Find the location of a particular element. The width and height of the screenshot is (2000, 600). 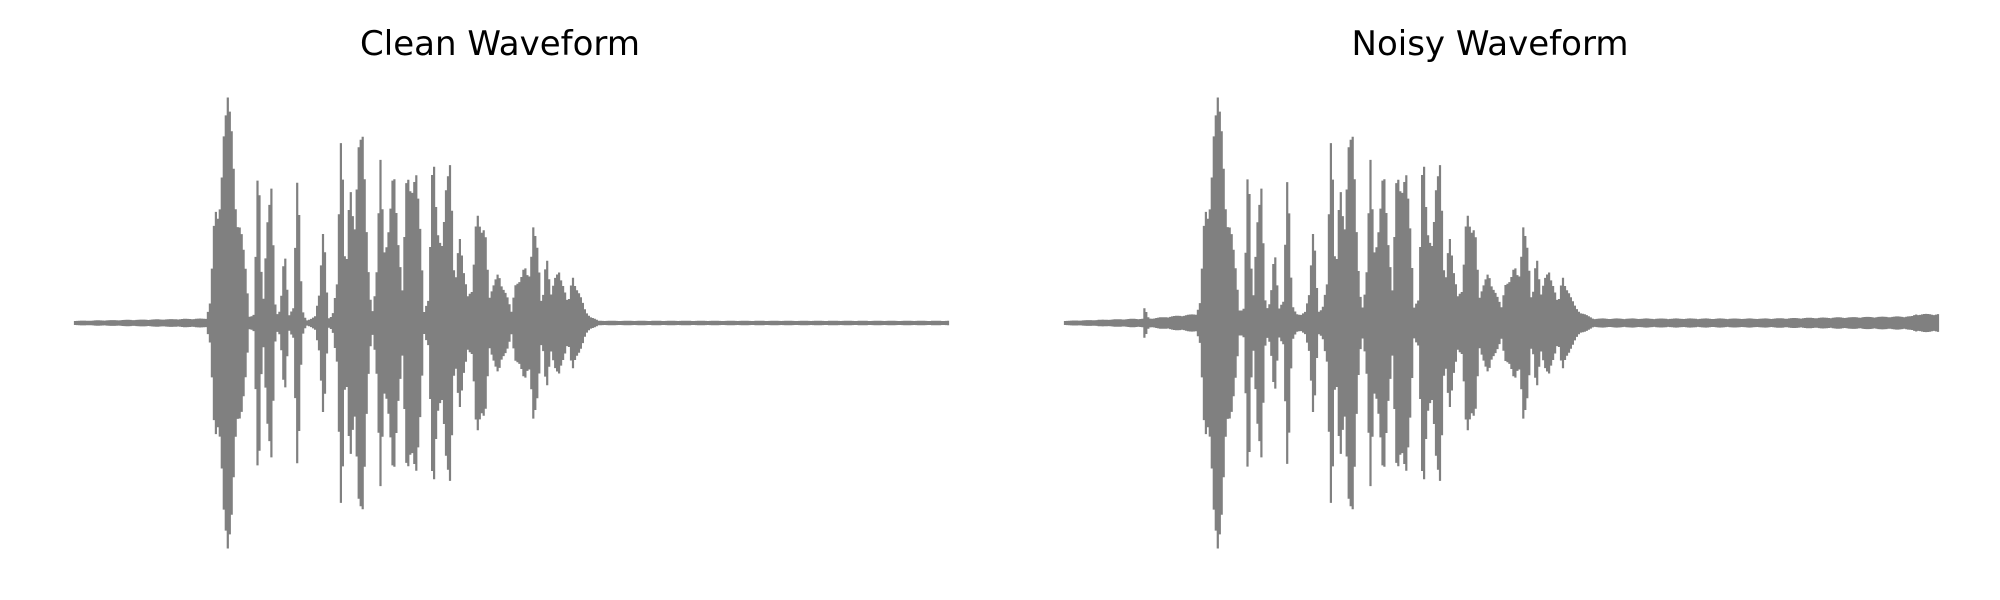

clean-waveform-title: Clean Waveform is located at coordinates (500, 44).